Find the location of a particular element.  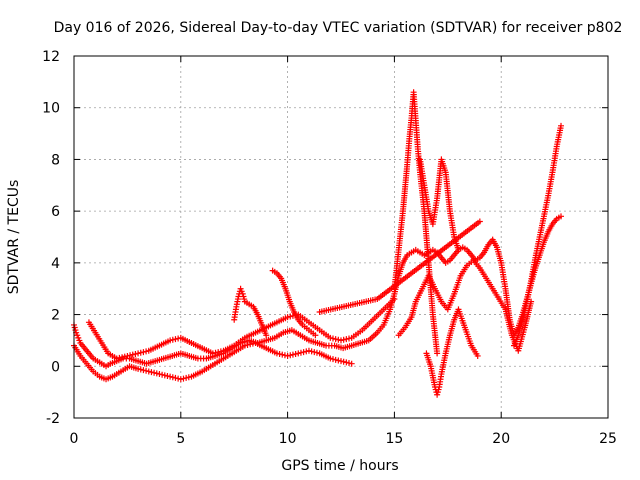

y-tick-label: 6 is located at coordinates (55, 212).